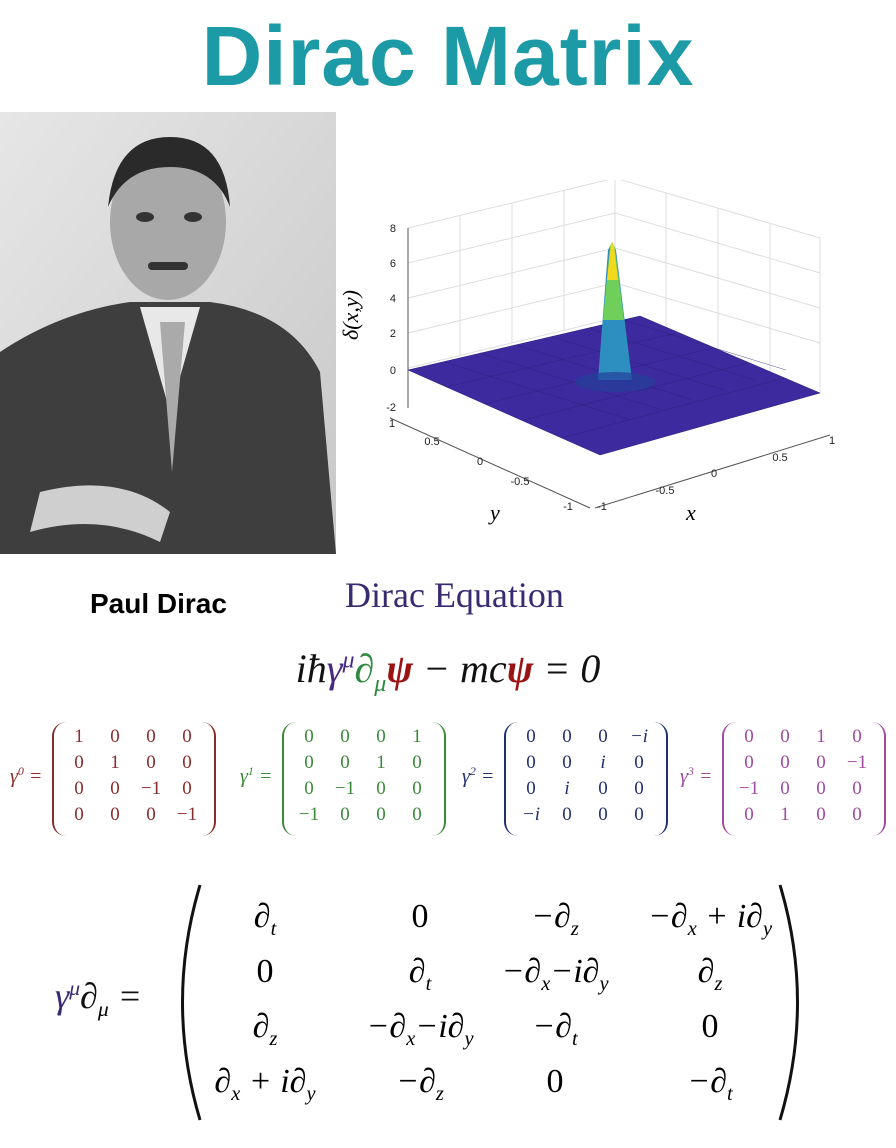  I want to click on y-tick-label: 1, so click(392, 424).